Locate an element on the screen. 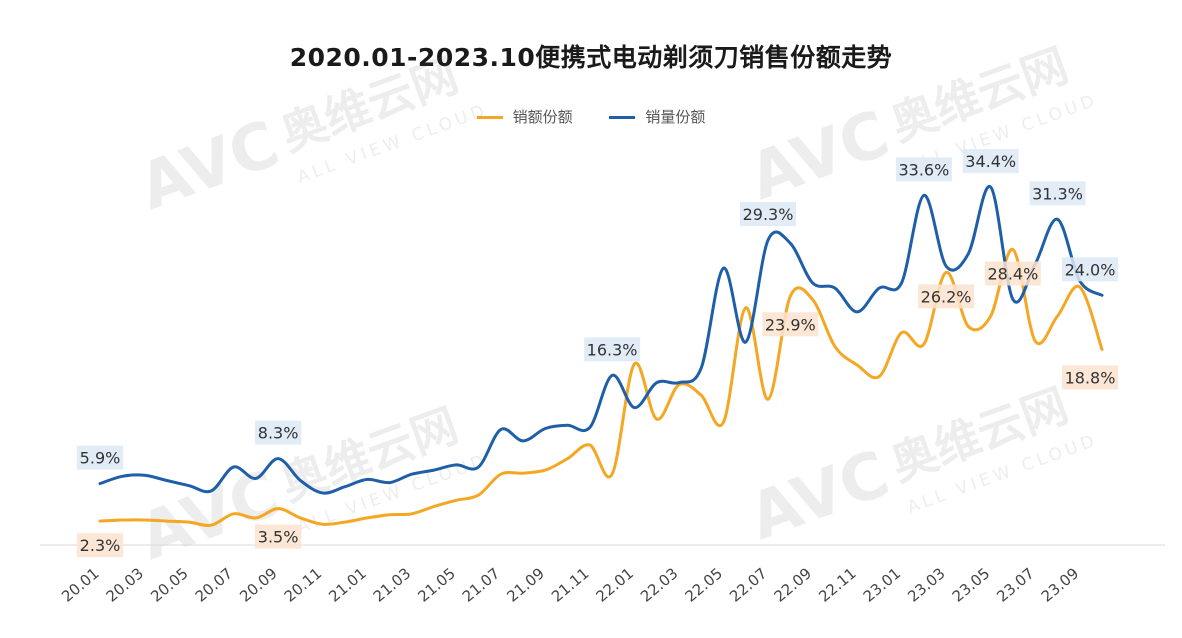  svg-text: 29.3% is located at coordinates (768, 214).